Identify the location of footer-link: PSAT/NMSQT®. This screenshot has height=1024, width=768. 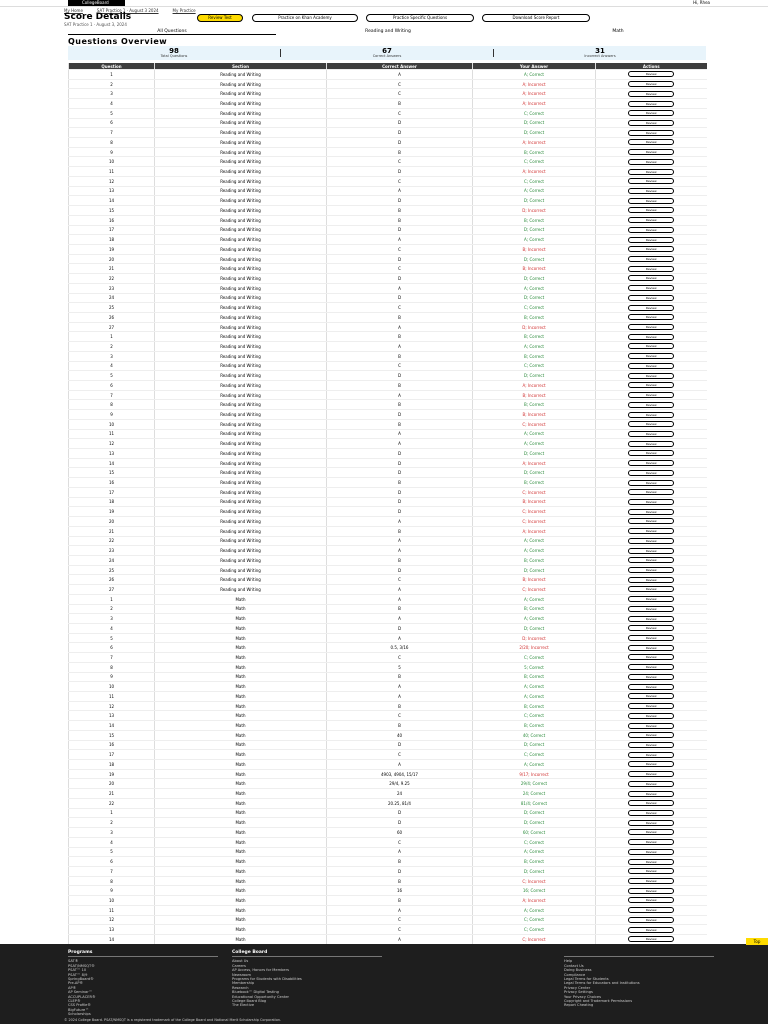
(81, 965).